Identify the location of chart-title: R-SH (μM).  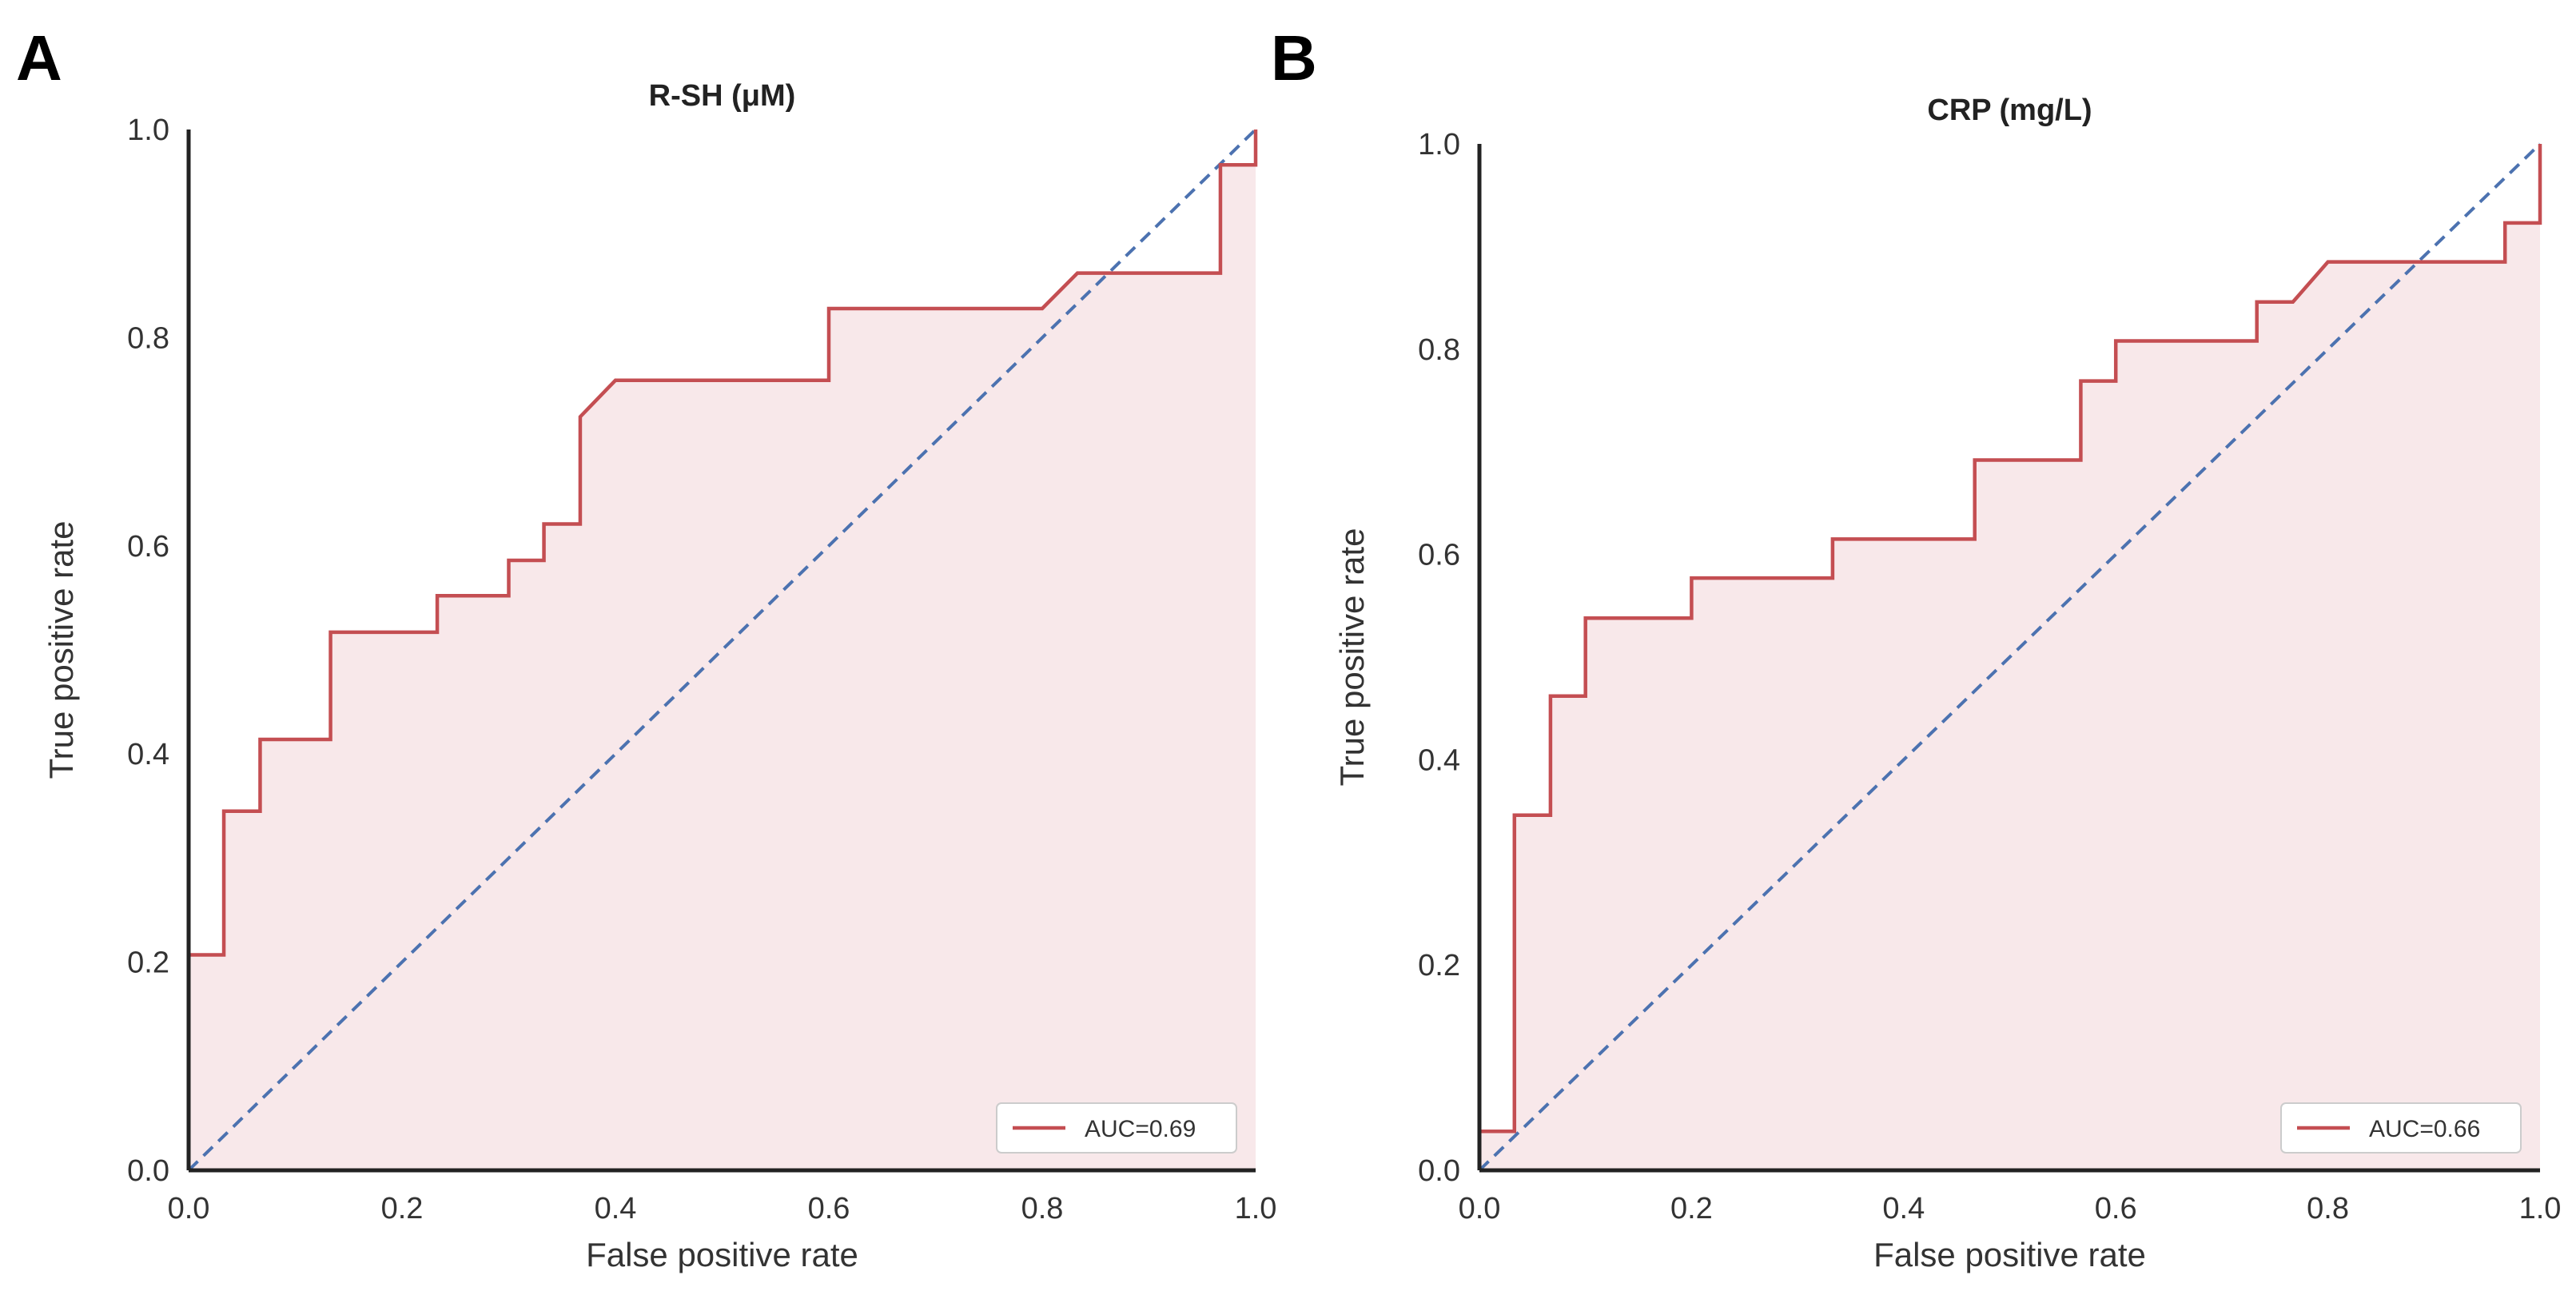
(722, 96).